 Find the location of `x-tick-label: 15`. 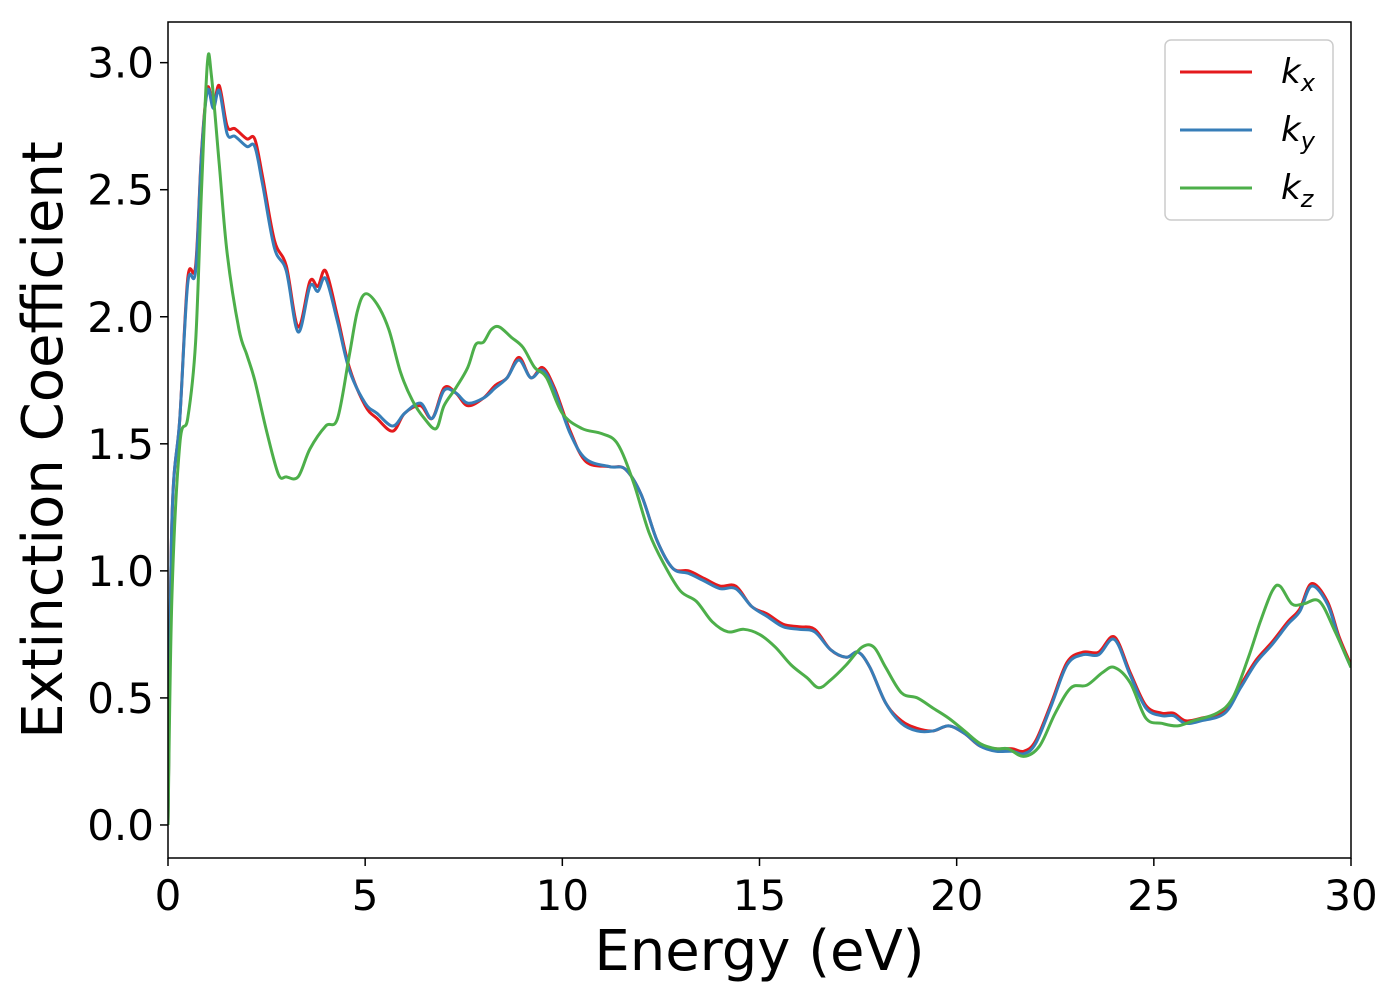

x-tick-label: 15 is located at coordinates (759, 895).